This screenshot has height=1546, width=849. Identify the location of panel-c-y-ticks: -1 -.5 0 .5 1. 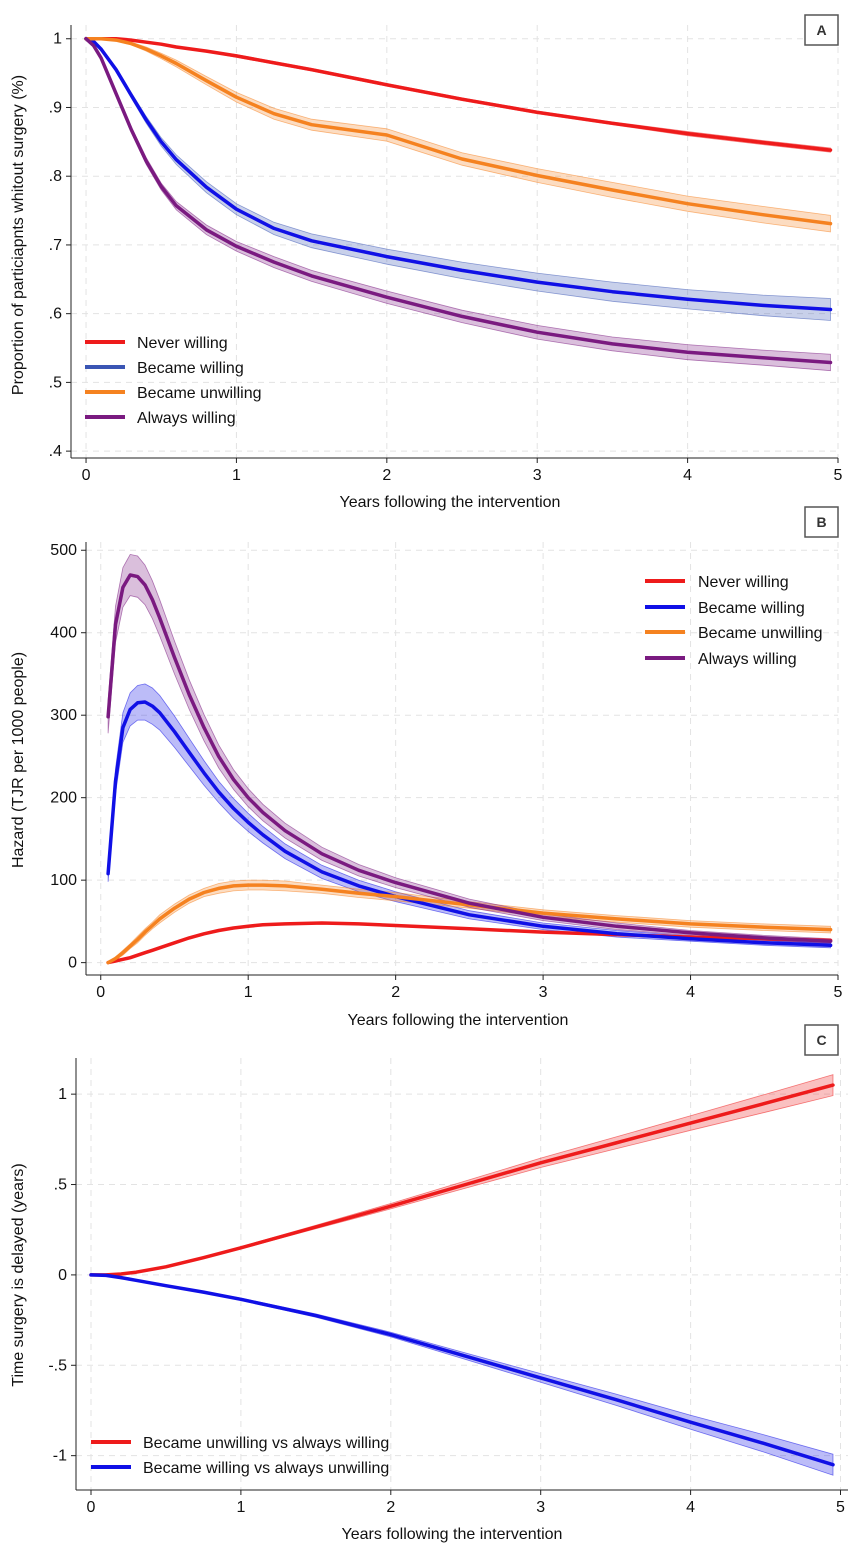
(62, 1275).